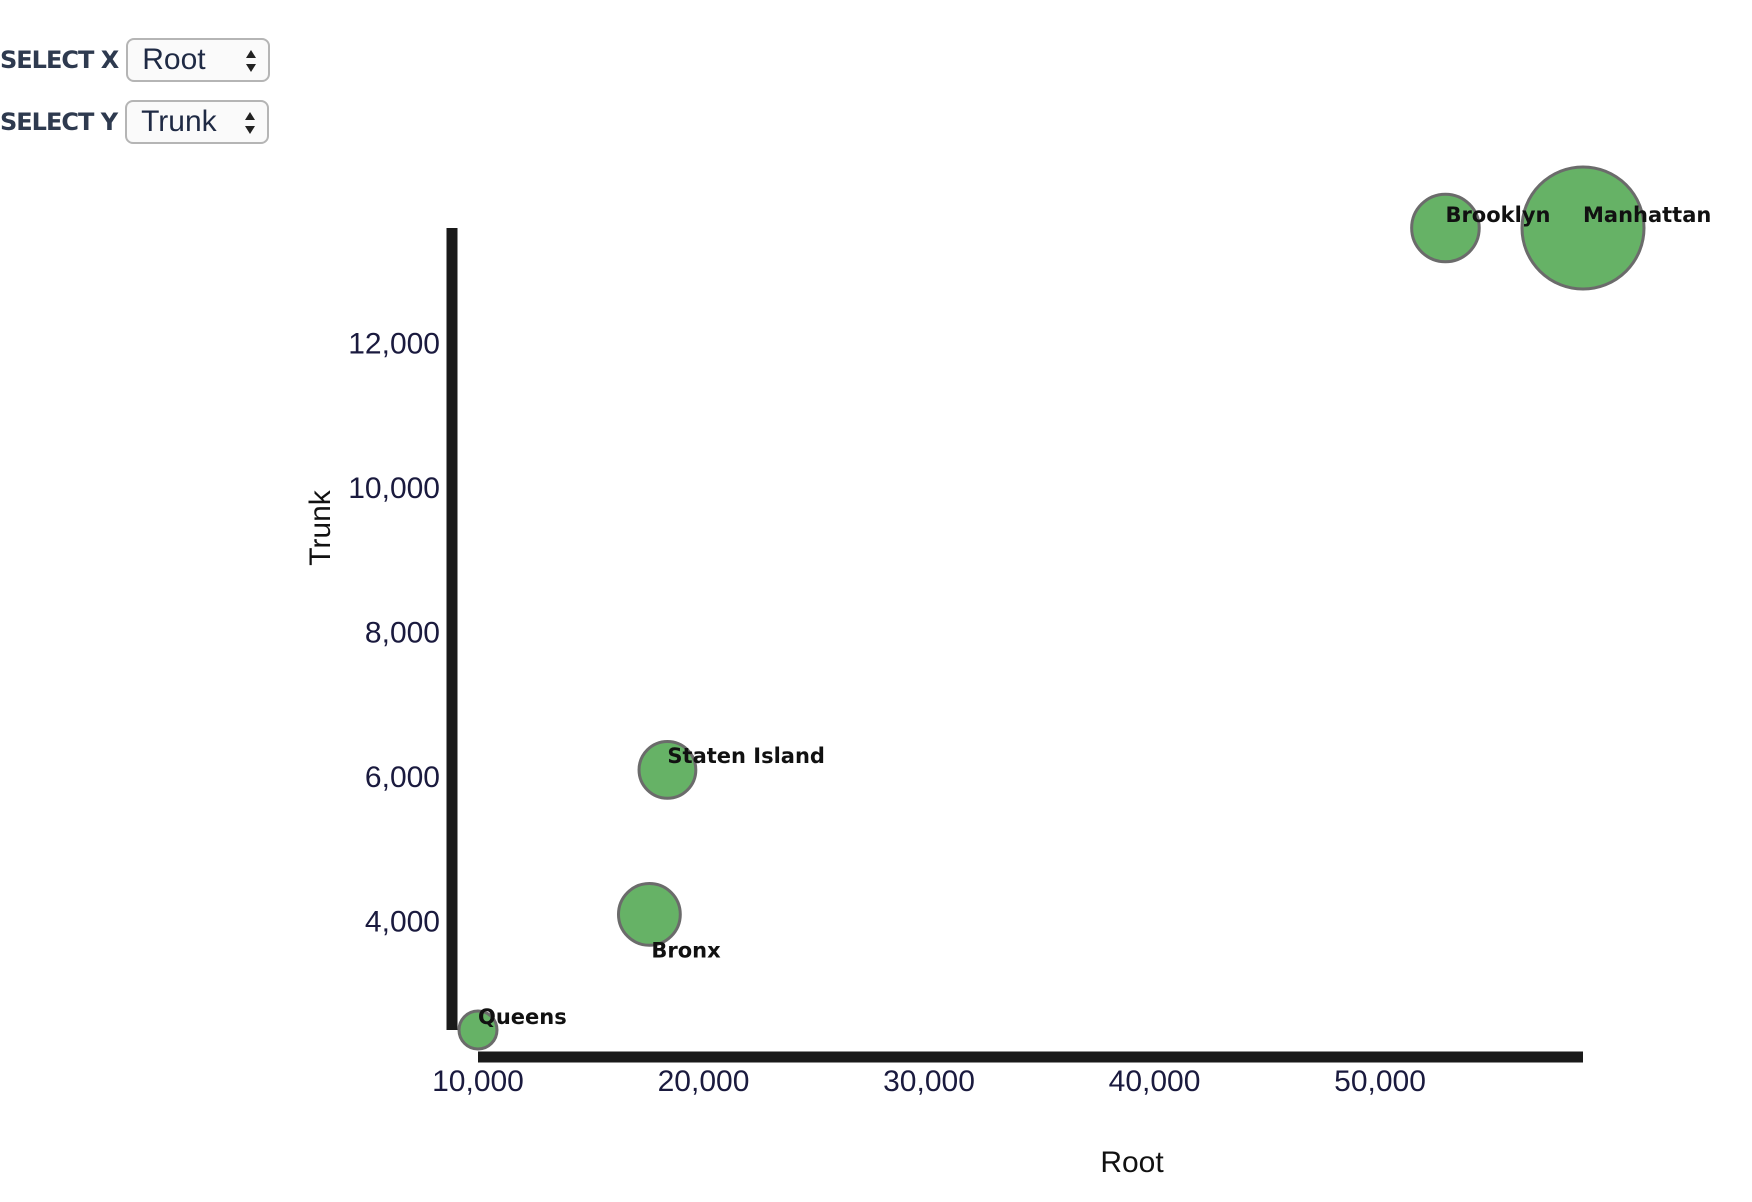 The image size is (1752, 1202). I want to click on select-x-row: SELECT X Root, so click(135, 60).